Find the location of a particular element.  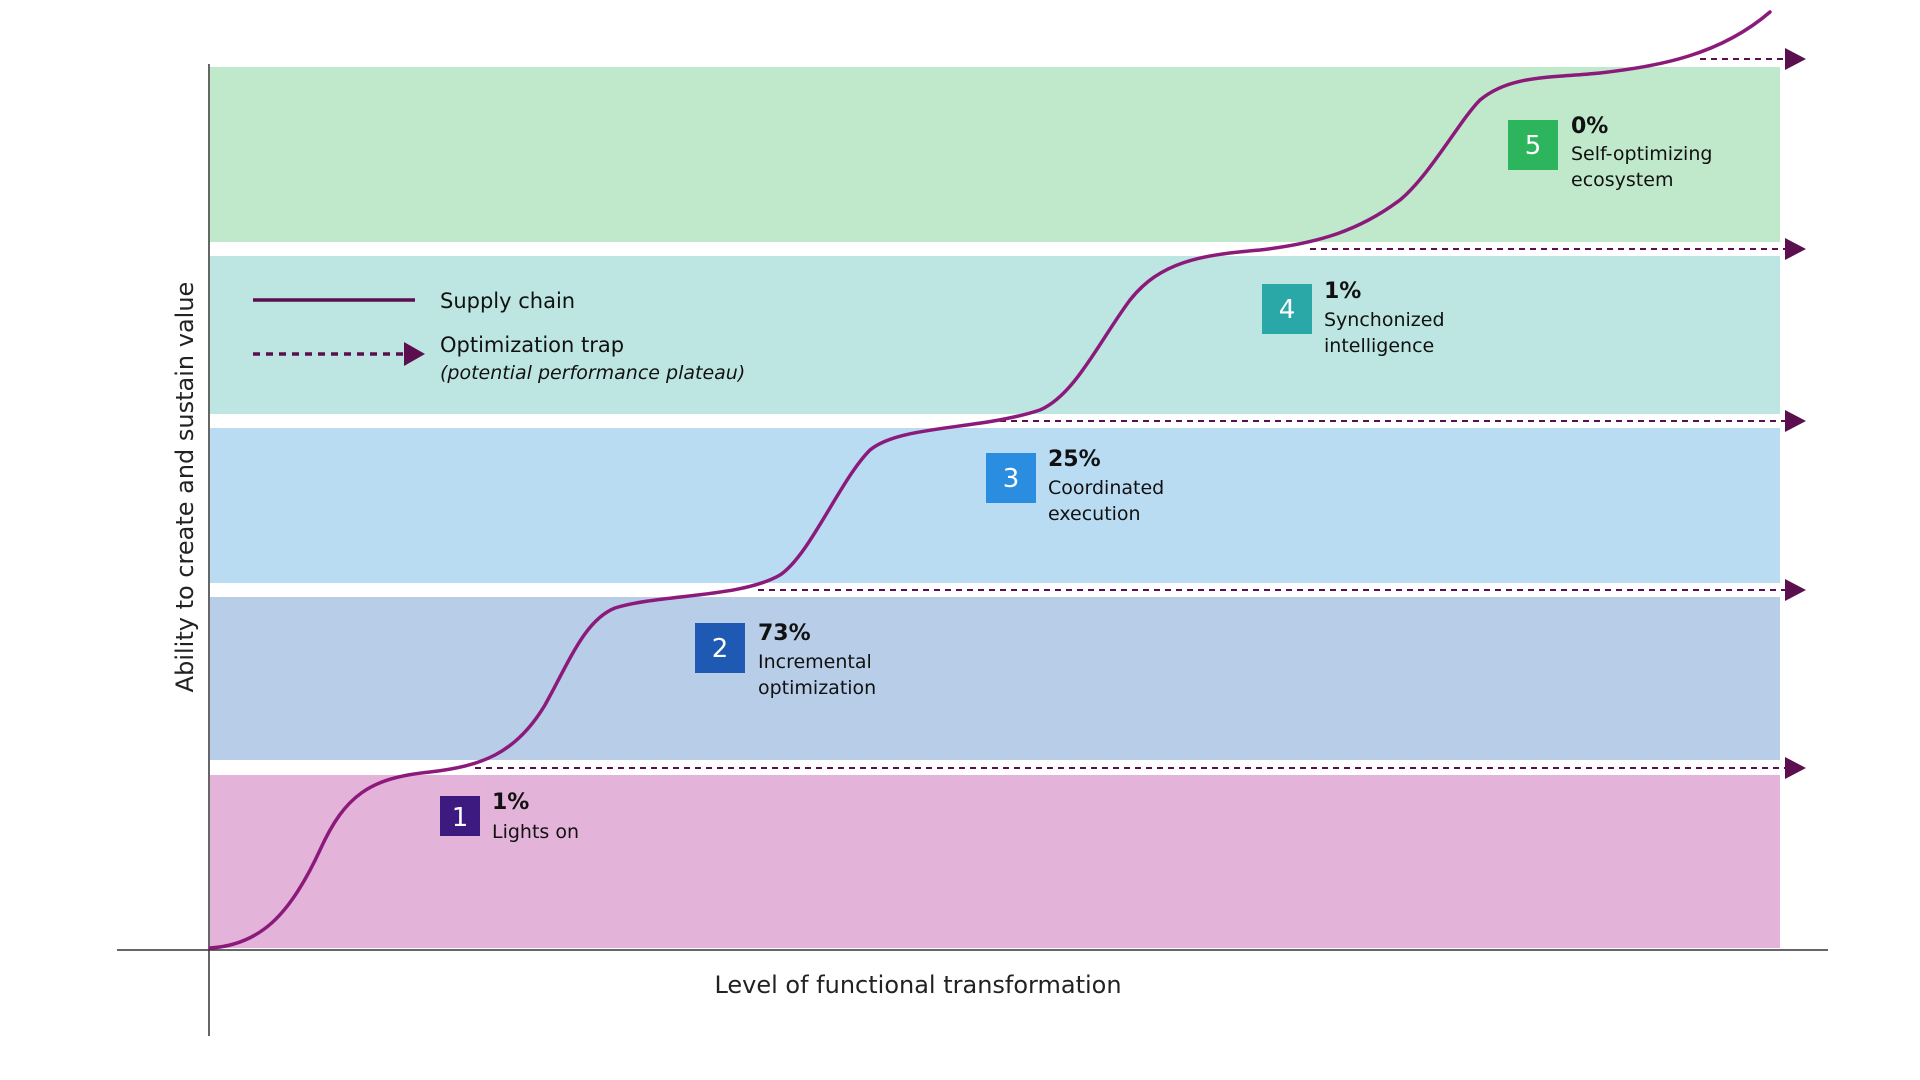

stage-number-2: 2 is located at coordinates (720, 649).